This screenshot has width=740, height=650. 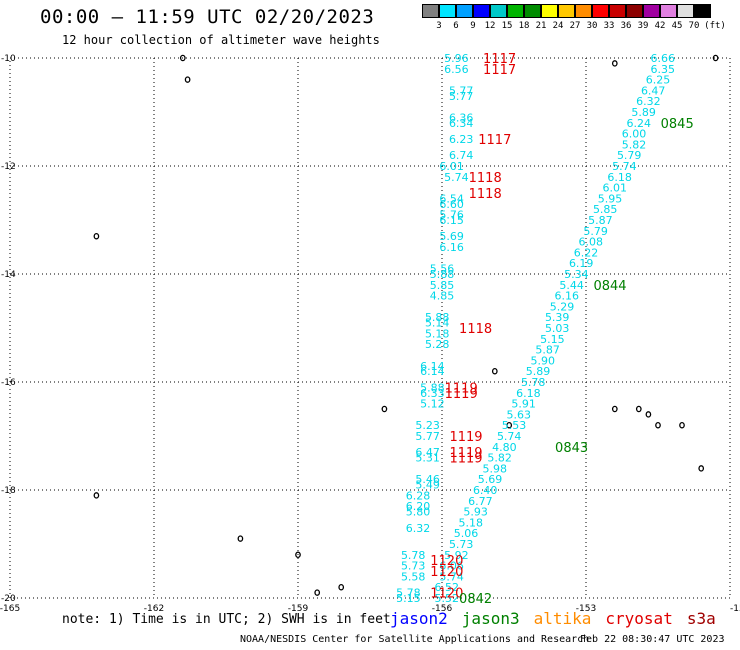 What do you see at coordinates (427, 485) in the screenshot?
I see `wave-height-value: 5.49` at bounding box center [427, 485].